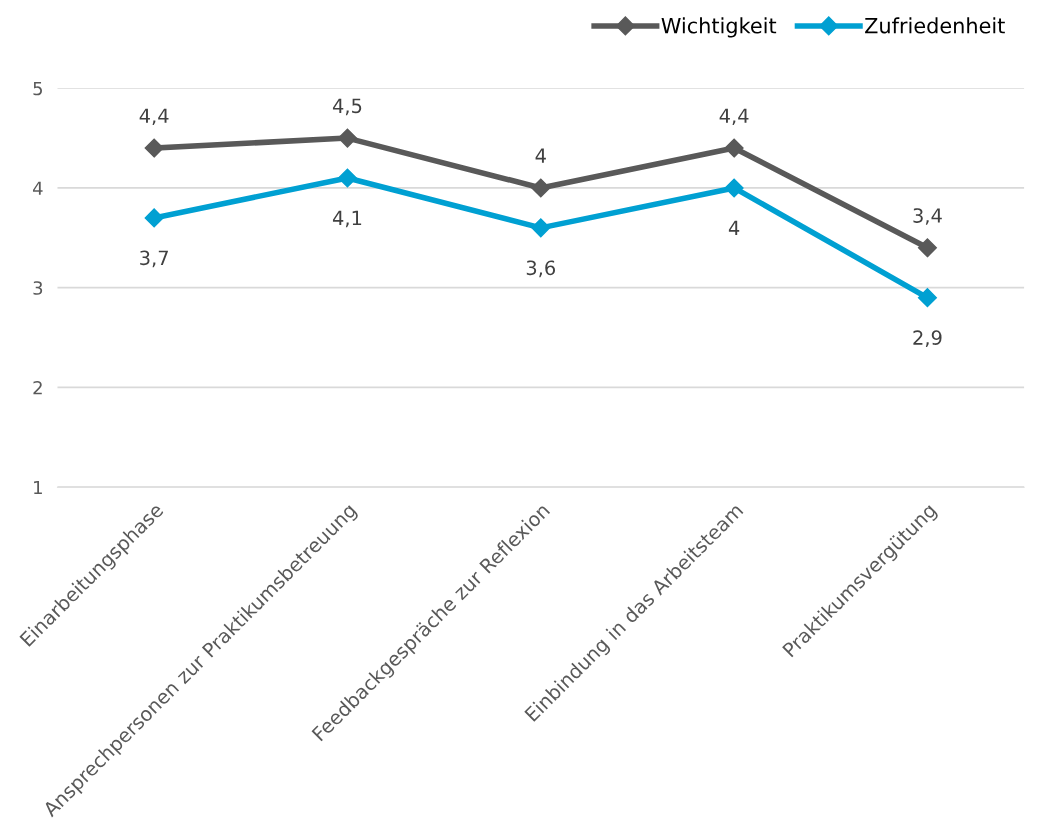 The width and height of the screenshot is (1045, 840). I want to click on data-label: 3,7, so click(154, 259).